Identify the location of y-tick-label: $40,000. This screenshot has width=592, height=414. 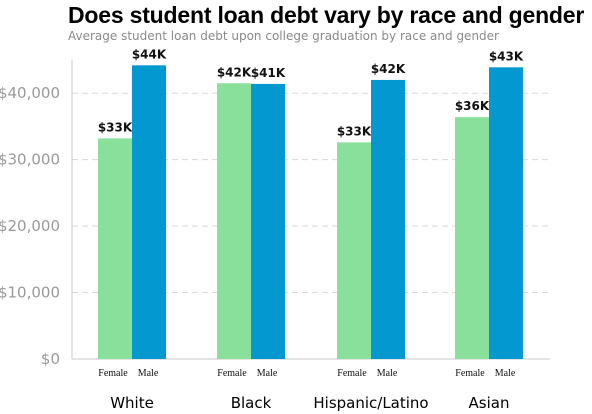
(30, 93).